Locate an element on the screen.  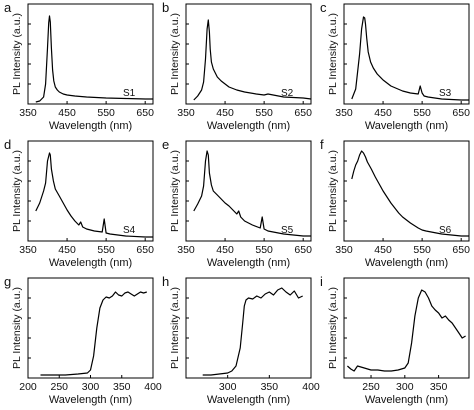
sample-label: S5 is located at coordinates (287, 230).